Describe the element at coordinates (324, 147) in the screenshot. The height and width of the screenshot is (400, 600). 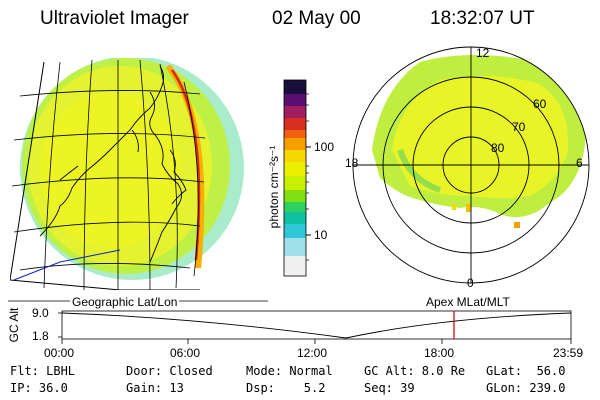
I see `colorbar-tick-100: 100` at that location.